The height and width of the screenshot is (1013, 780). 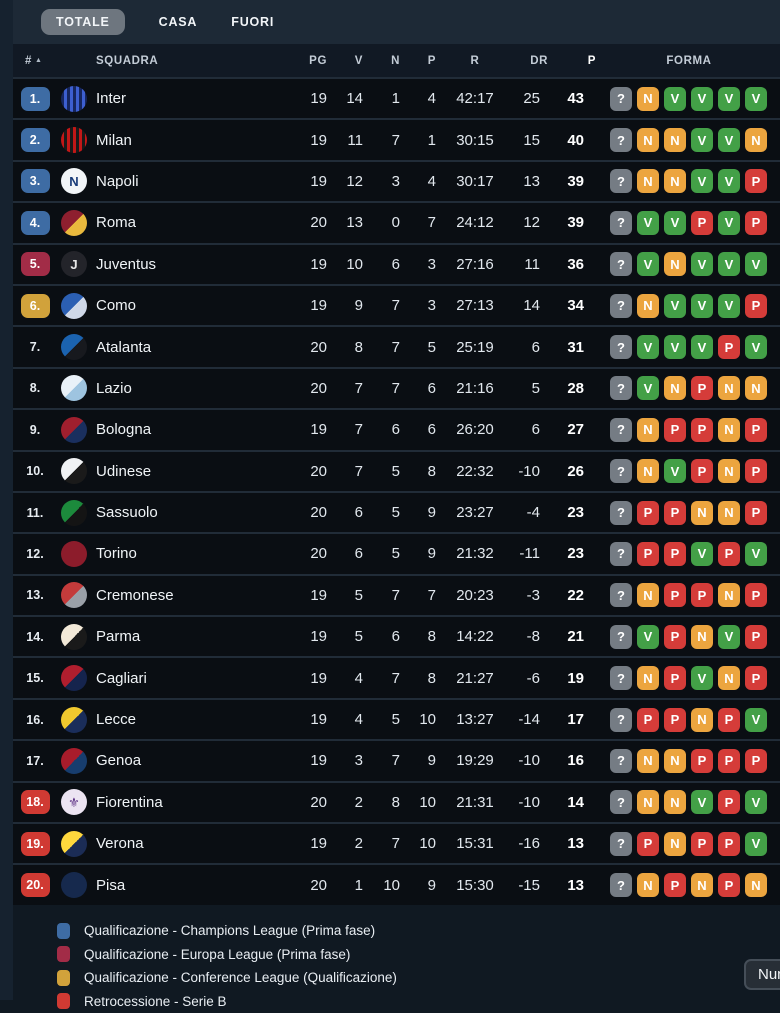 What do you see at coordinates (118, 637) in the screenshot?
I see `team-name: Parma` at bounding box center [118, 637].